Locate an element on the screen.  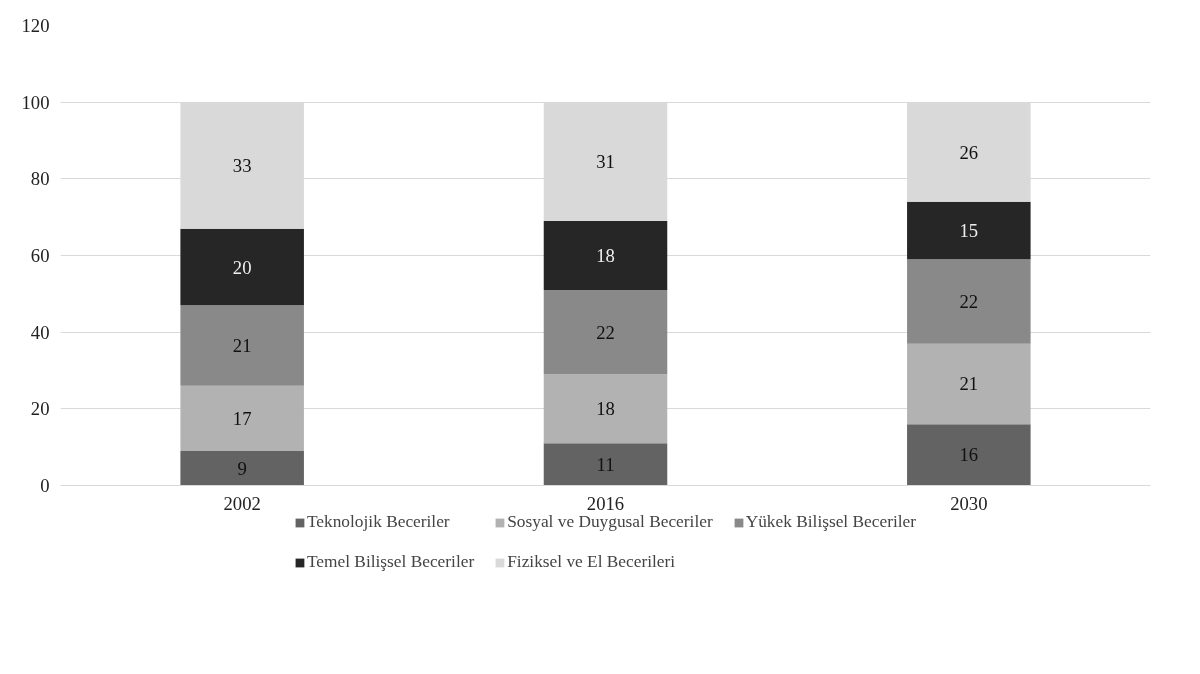
y-tick-label: 80 is located at coordinates (40, 179).